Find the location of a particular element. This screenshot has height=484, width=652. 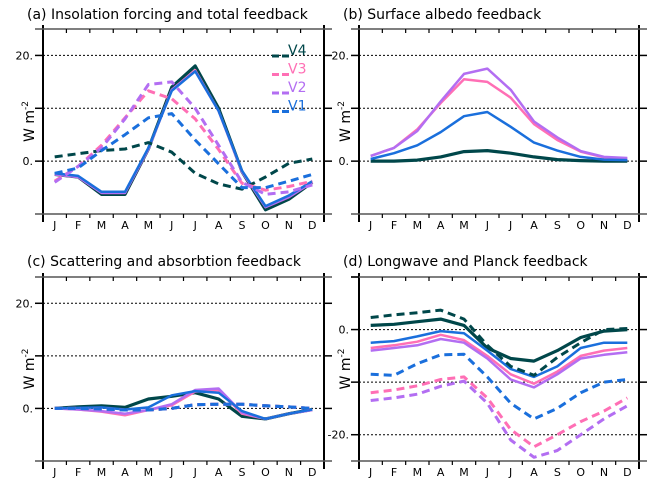

series-line-v2-dashed is located at coordinates (499, 419).